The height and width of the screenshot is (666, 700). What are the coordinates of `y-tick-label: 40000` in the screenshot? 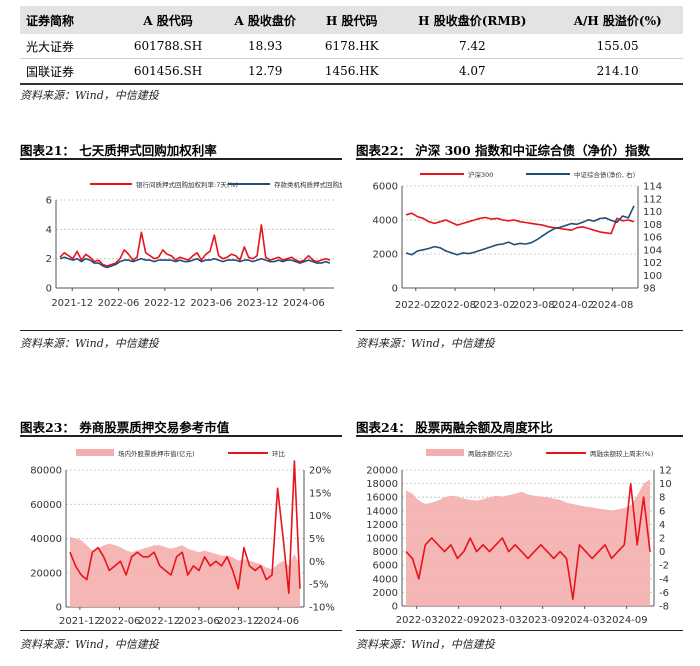 It's located at (46, 539).